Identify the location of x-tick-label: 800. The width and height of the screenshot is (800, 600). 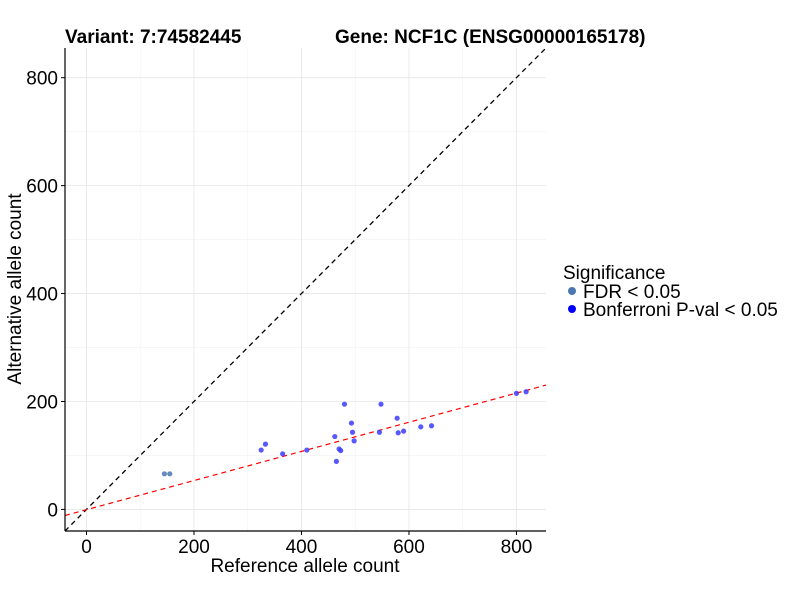
(517, 547).